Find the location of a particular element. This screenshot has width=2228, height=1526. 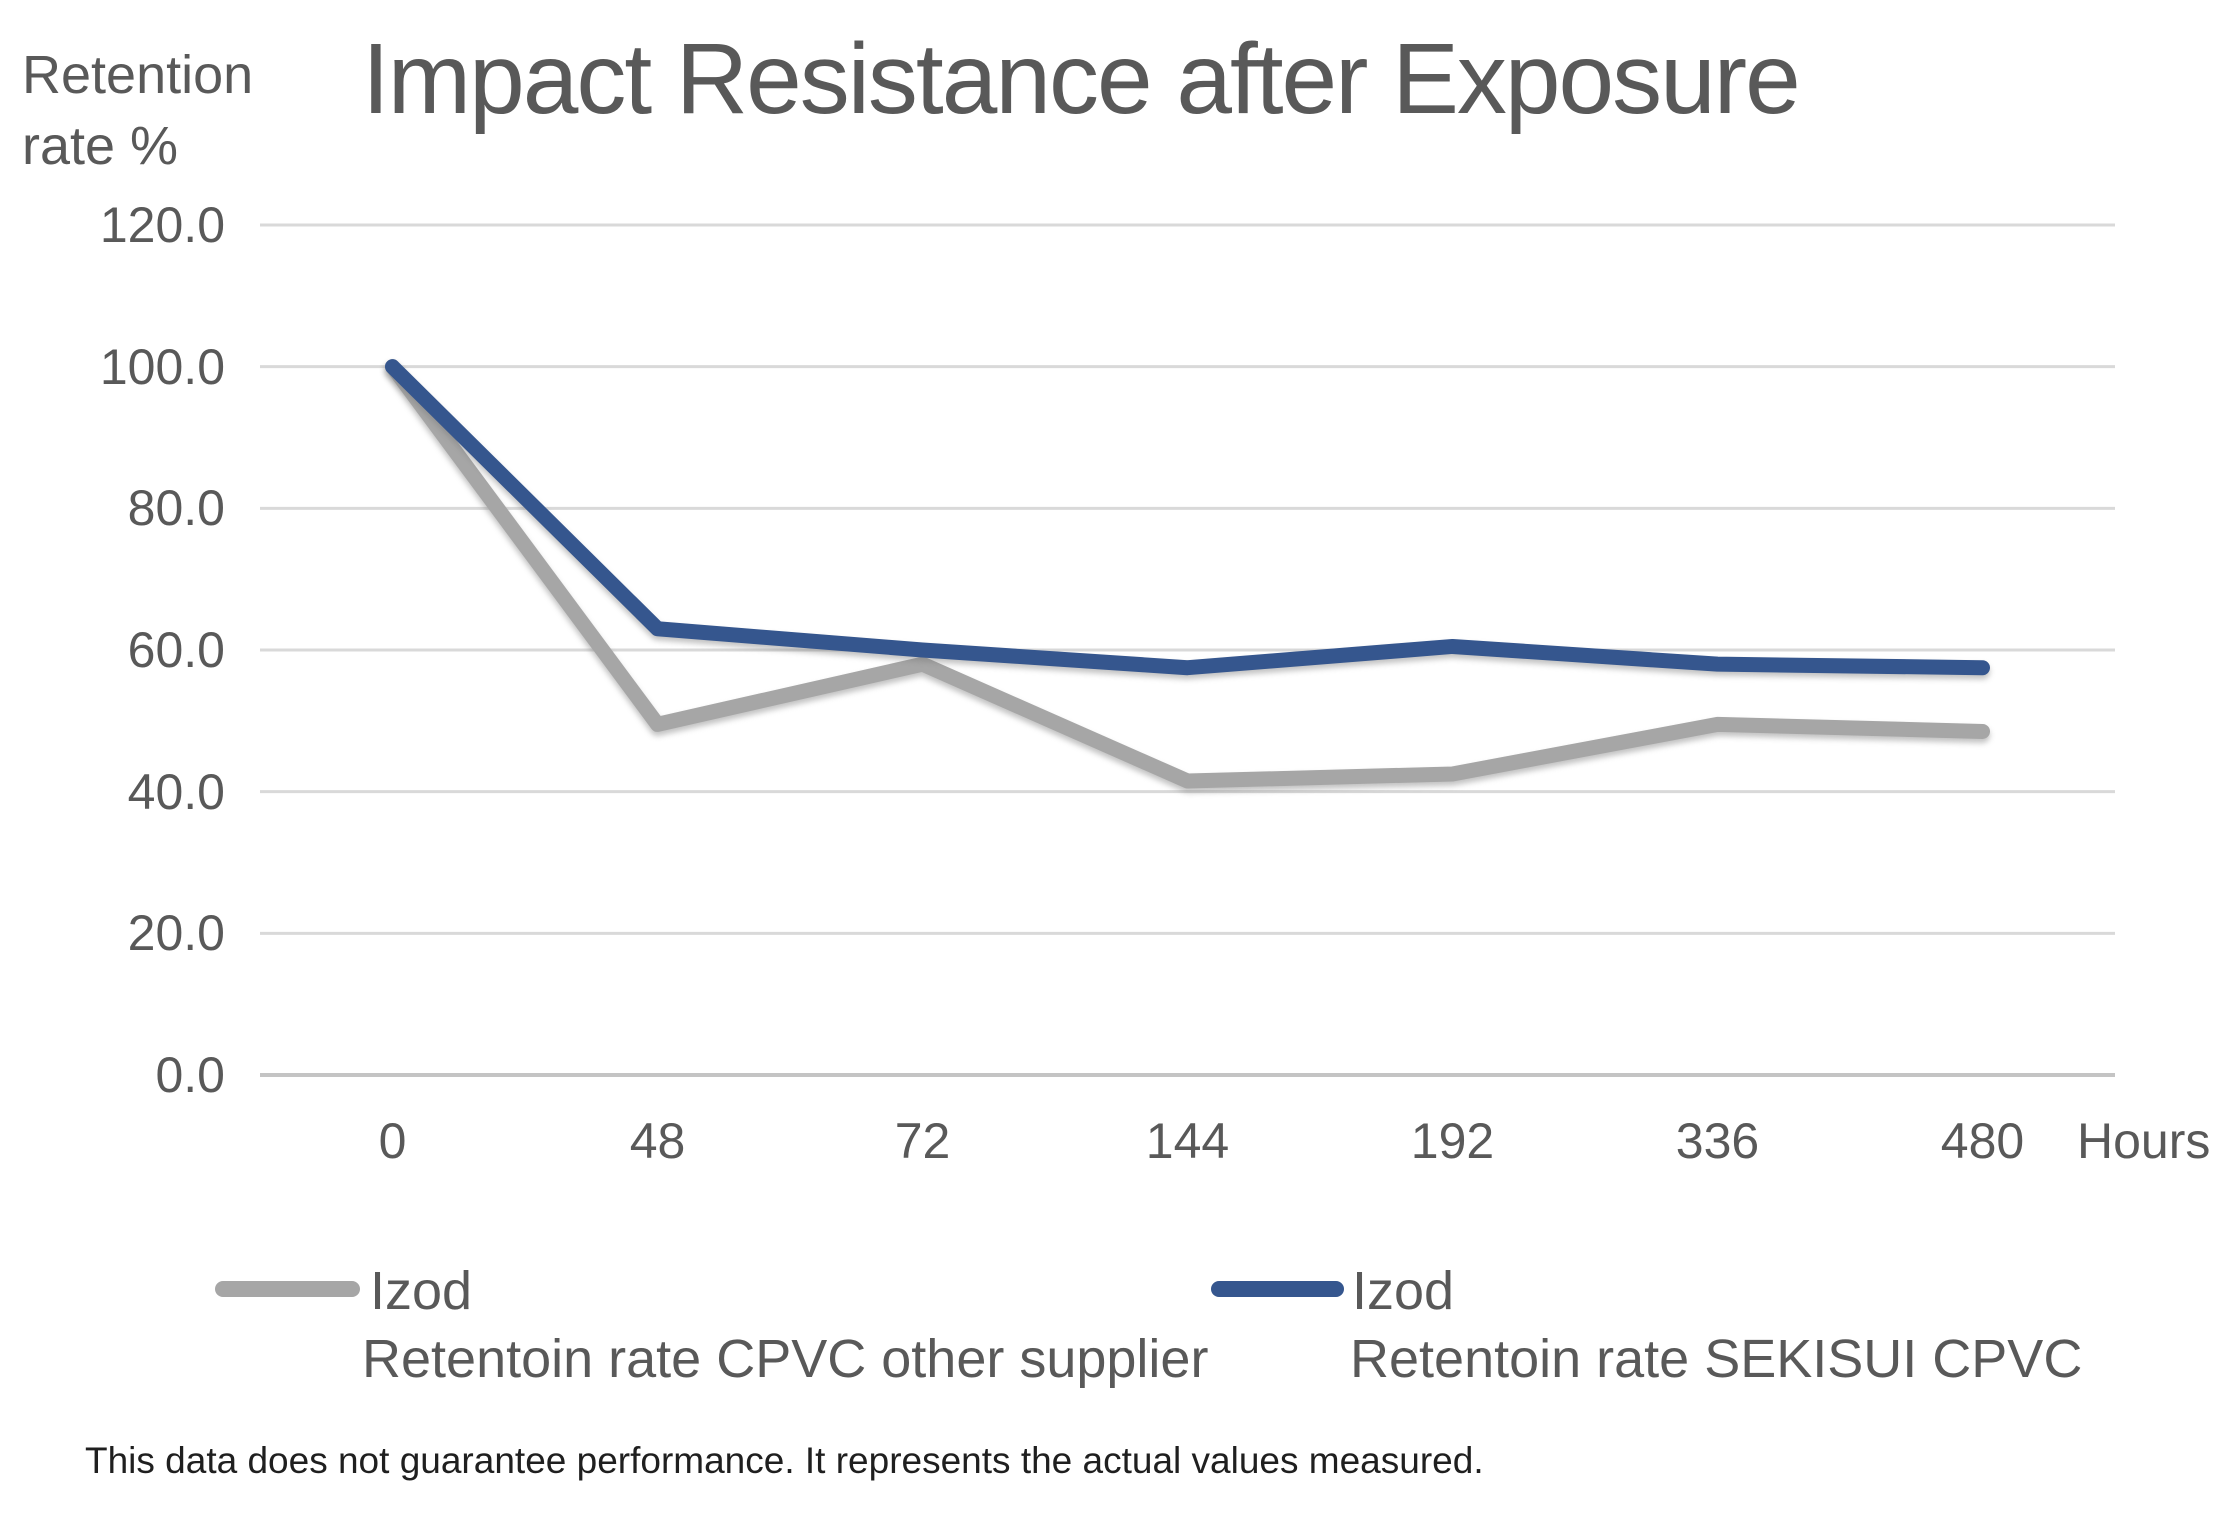

y-tick-label: 100.0 is located at coordinates (162, 366).